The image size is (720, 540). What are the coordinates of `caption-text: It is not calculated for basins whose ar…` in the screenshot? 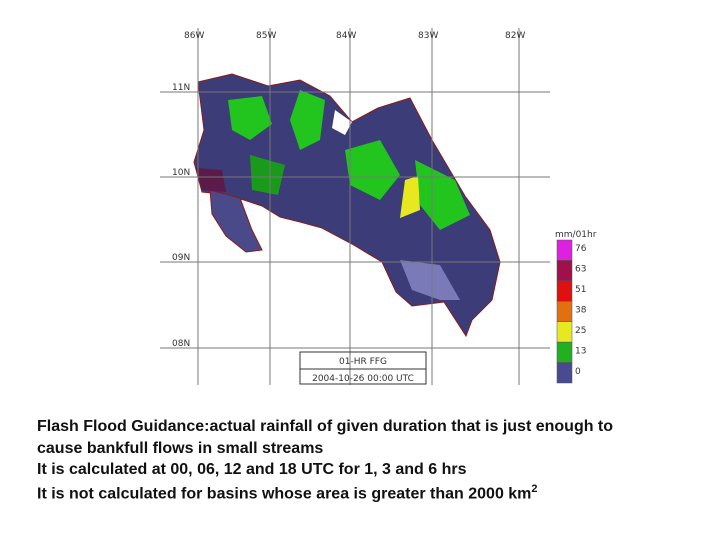 It's located at (284, 493).